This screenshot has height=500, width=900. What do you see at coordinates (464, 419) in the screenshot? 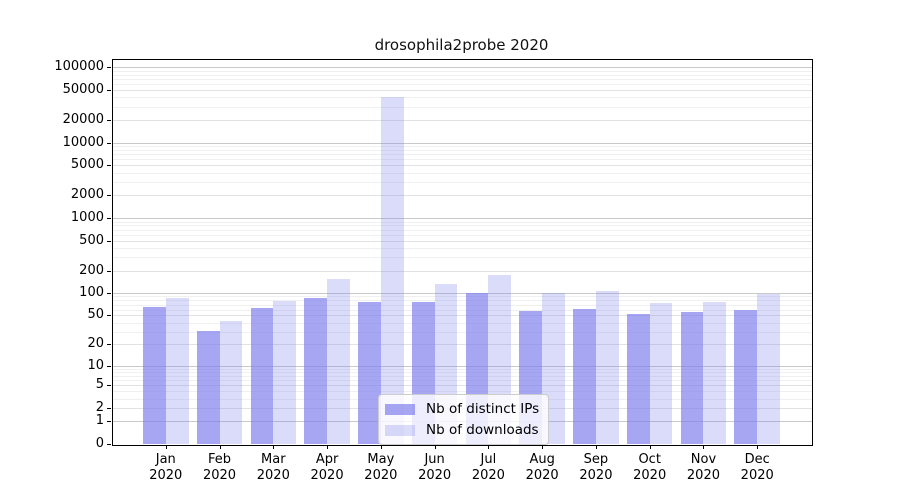
I see `legend: Nb of distinct IPs Nb of downloads` at bounding box center [464, 419].